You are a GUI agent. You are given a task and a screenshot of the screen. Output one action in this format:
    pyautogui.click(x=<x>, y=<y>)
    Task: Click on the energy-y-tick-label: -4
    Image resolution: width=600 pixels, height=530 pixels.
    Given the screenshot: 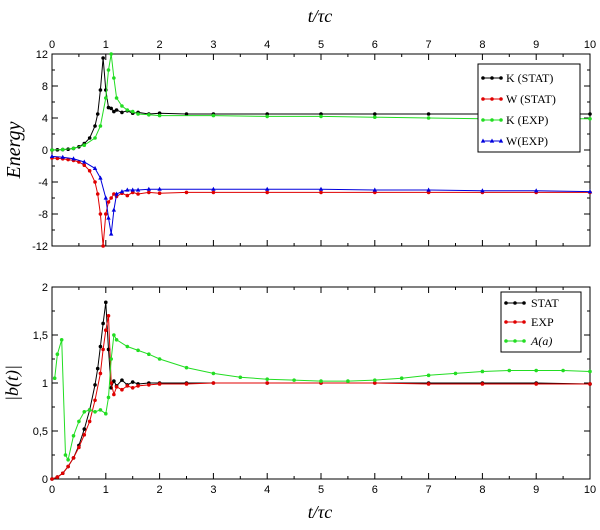 What is the action you would take?
    pyautogui.click(x=43, y=183)
    